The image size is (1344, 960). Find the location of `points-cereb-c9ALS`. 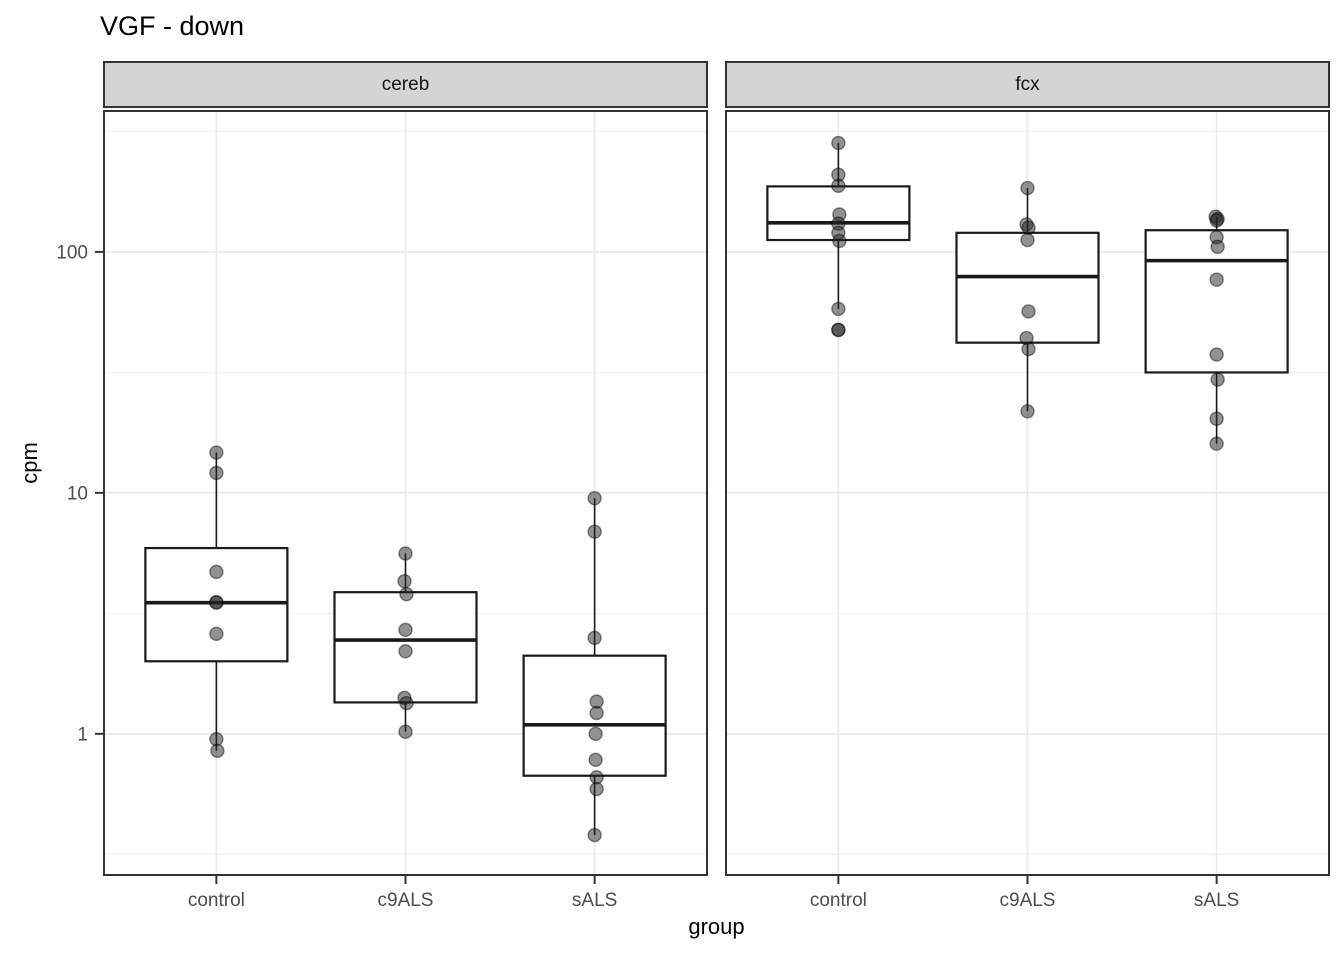

points-cereb-c9ALS is located at coordinates (405, 642).